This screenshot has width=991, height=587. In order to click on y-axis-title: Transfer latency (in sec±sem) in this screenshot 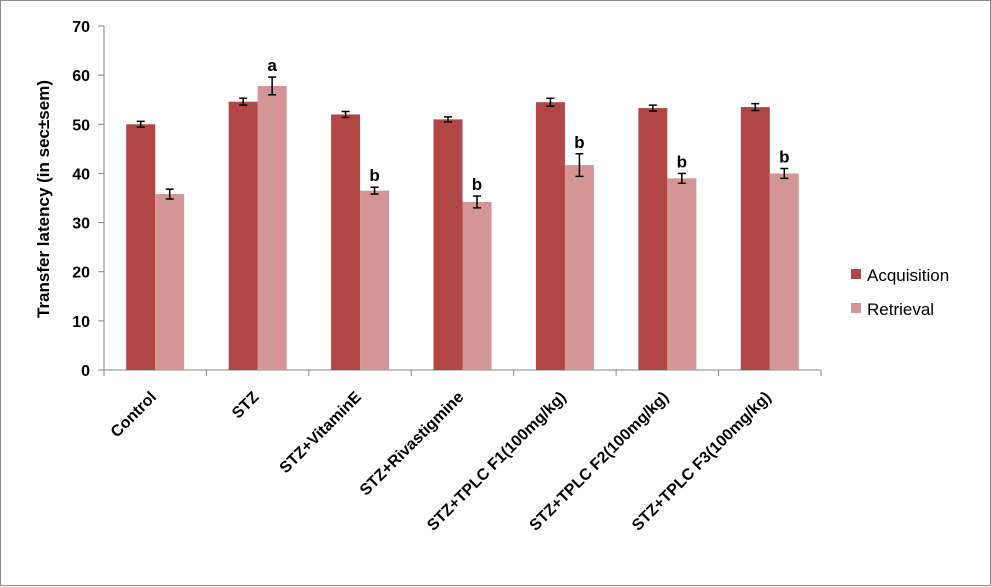, I will do `click(43, 199)`.